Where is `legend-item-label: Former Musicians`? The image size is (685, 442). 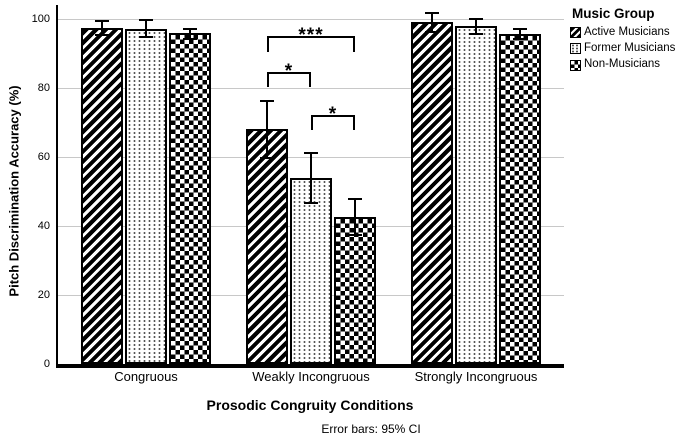 legend-item-label: Former Musicians is located at coordinates (630, 48).